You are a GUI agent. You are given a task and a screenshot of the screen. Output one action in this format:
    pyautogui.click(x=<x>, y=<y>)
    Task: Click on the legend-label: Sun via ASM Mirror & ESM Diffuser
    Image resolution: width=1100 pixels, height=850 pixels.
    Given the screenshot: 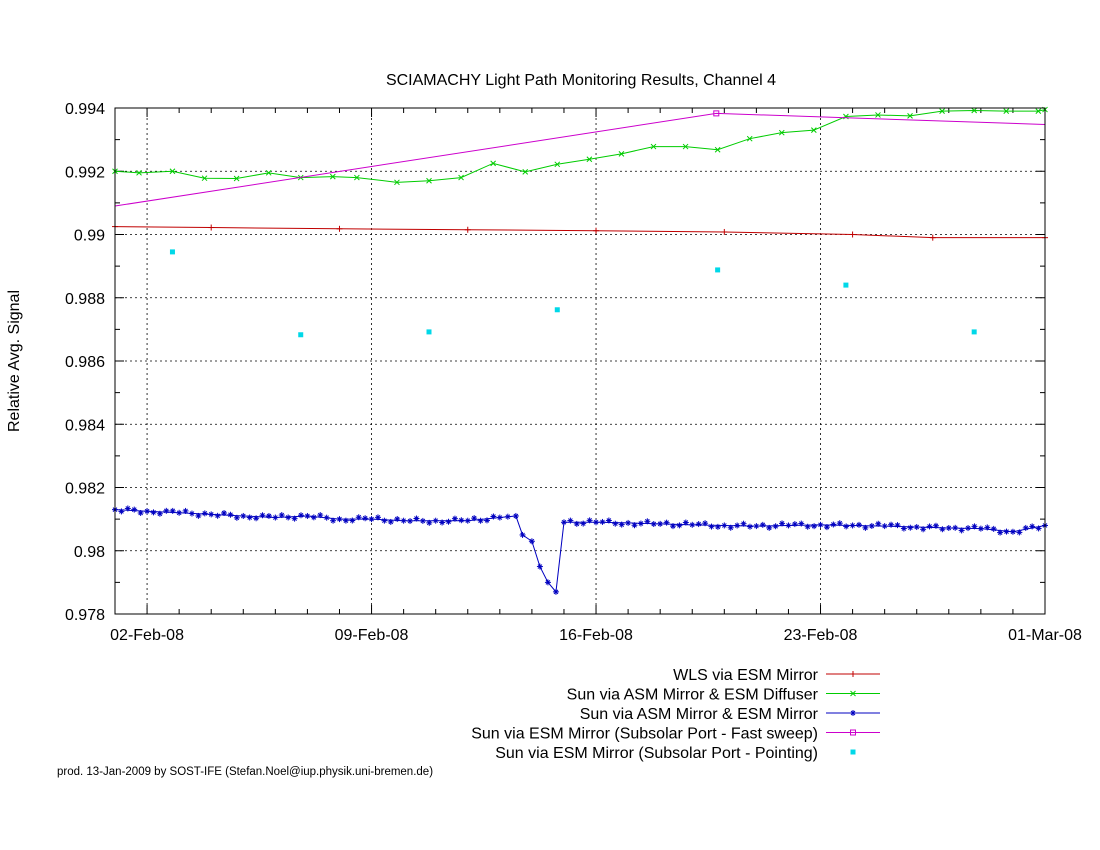 What is the action you would take?
    pyautogui.click(x=693, y=695)
    